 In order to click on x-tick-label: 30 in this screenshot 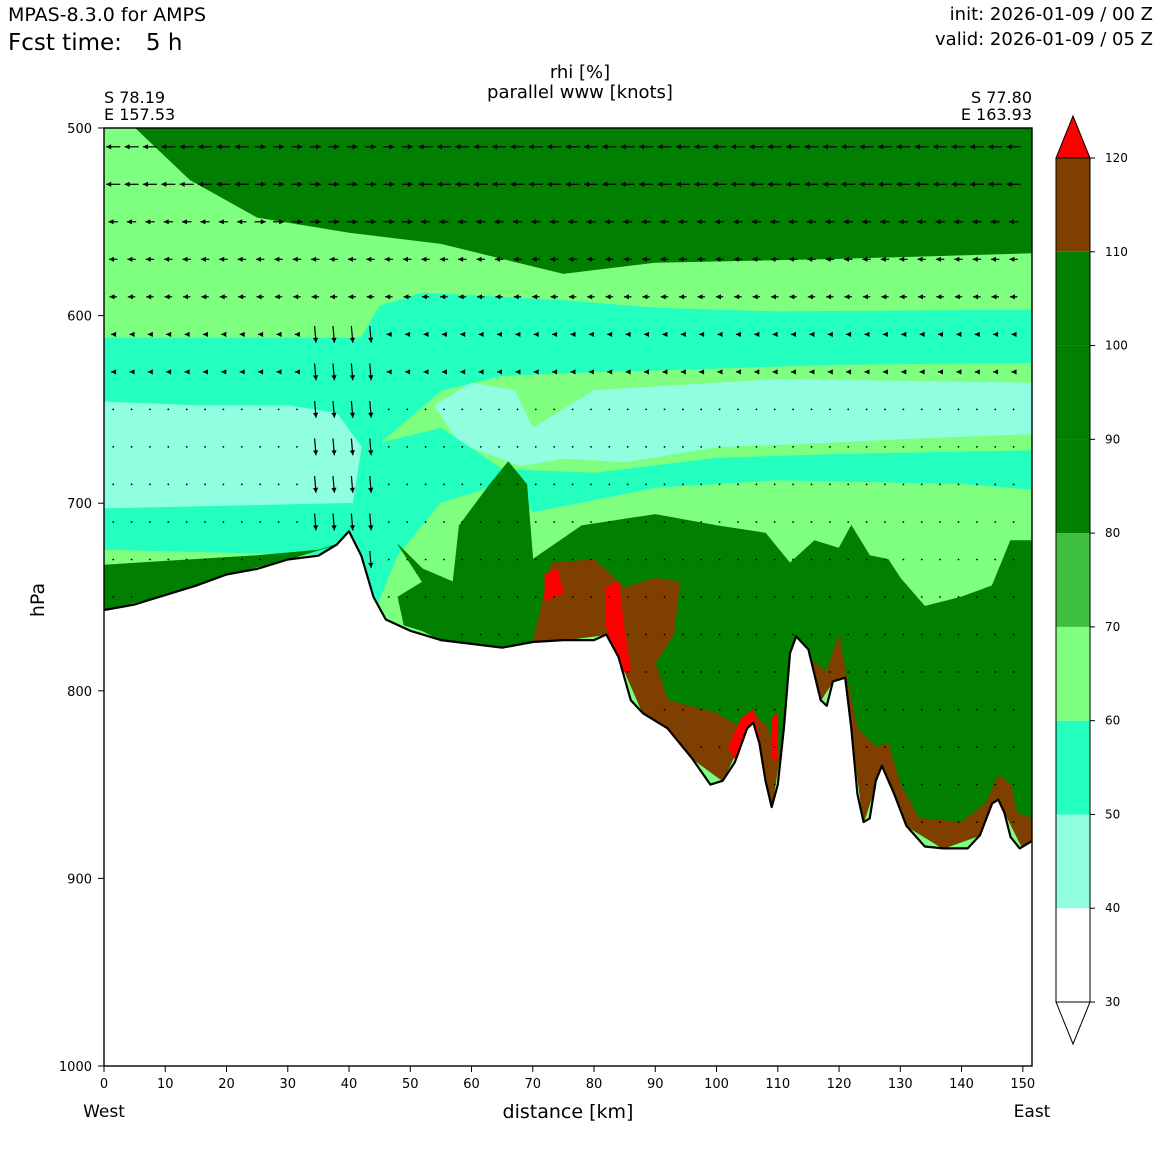, I will do `click(287, 1084)`.